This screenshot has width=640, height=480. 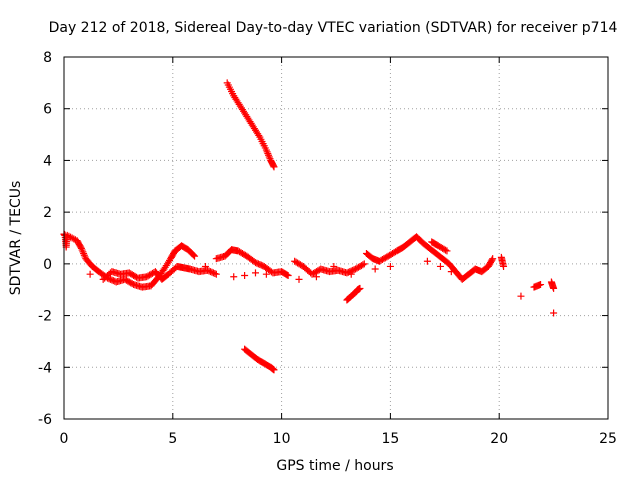 What do you see at coordinates (47, 58) in the screenshot?
I see `y-tick-label: 8` at bounding box center [47, 58].